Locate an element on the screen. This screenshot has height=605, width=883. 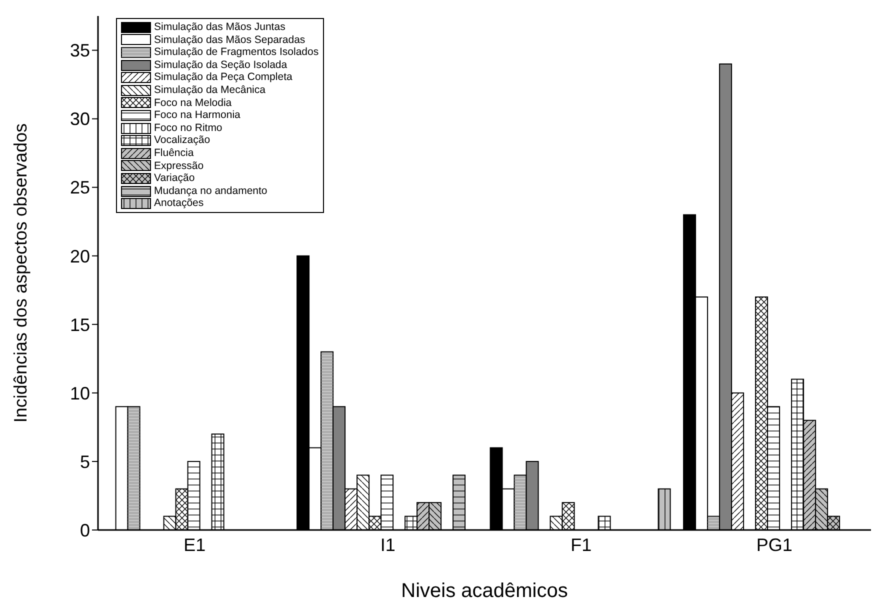
x-tick-label: I1 is located at coordinates (388, 544).